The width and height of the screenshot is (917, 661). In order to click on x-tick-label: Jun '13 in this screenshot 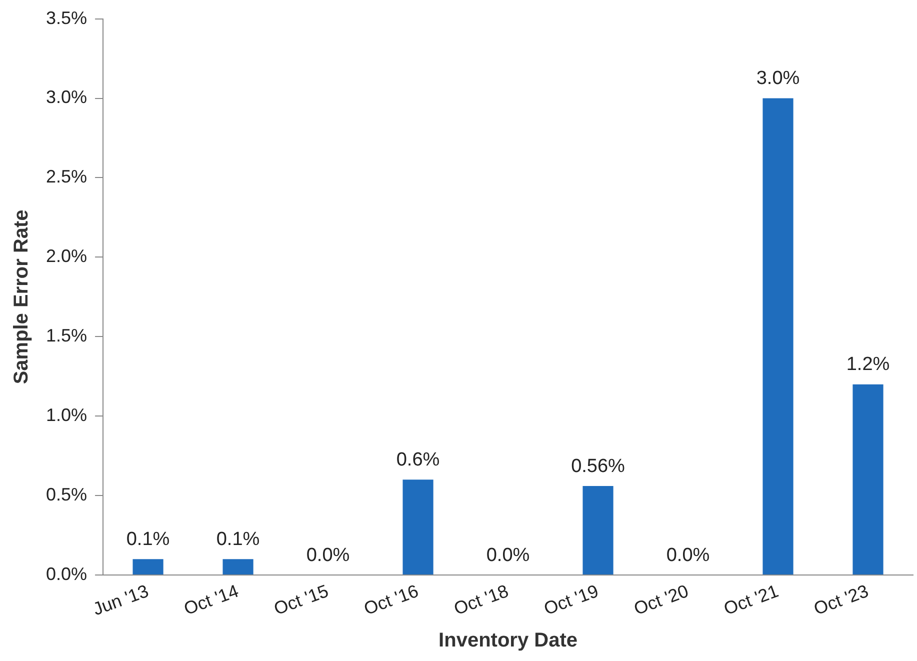, I will do `click(121, 600)`.